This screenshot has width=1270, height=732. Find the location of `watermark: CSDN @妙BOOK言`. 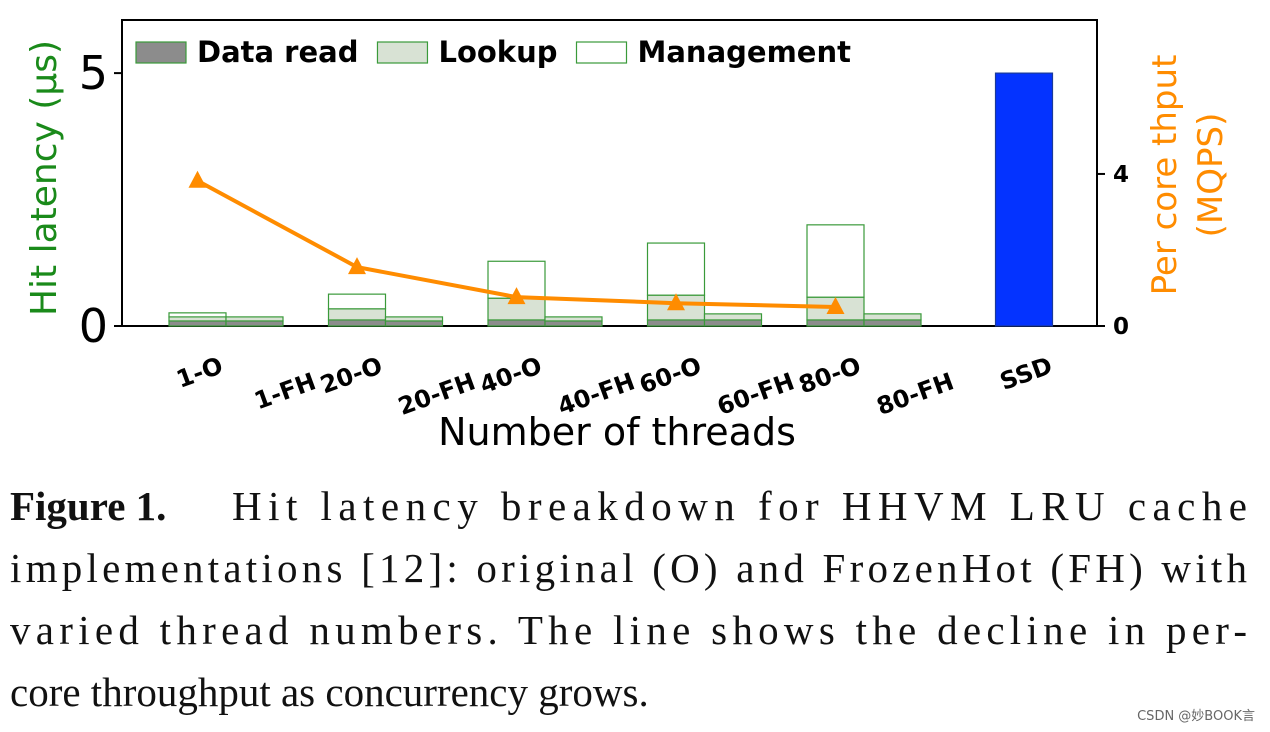

watermark: CSDN @妙BOOK言 is located at coordinates (1196, 716).